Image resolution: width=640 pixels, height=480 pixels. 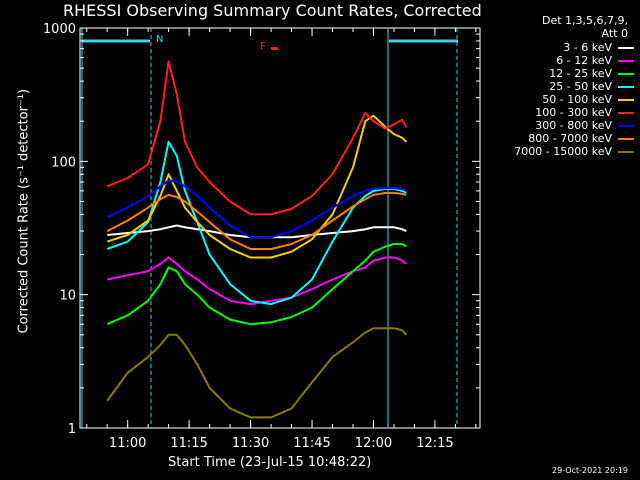 What do you see at coordinates (72, 429) in the screenshot?
I see `y-tick-label: 1` at bounding box center [72, 429].